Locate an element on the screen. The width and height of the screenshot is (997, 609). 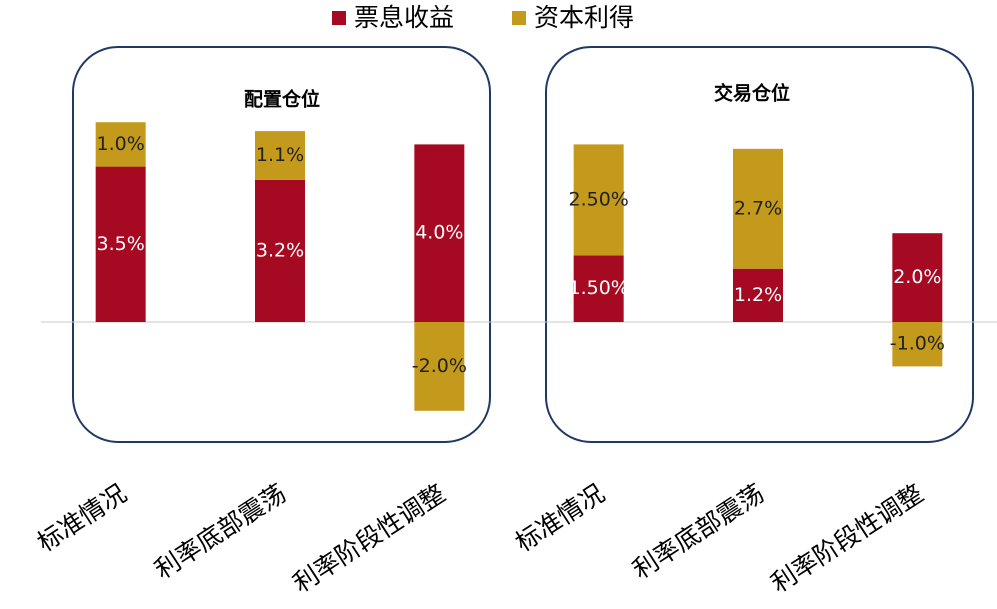
legend-label: 资本利得 is located at coordinates (584, 17).